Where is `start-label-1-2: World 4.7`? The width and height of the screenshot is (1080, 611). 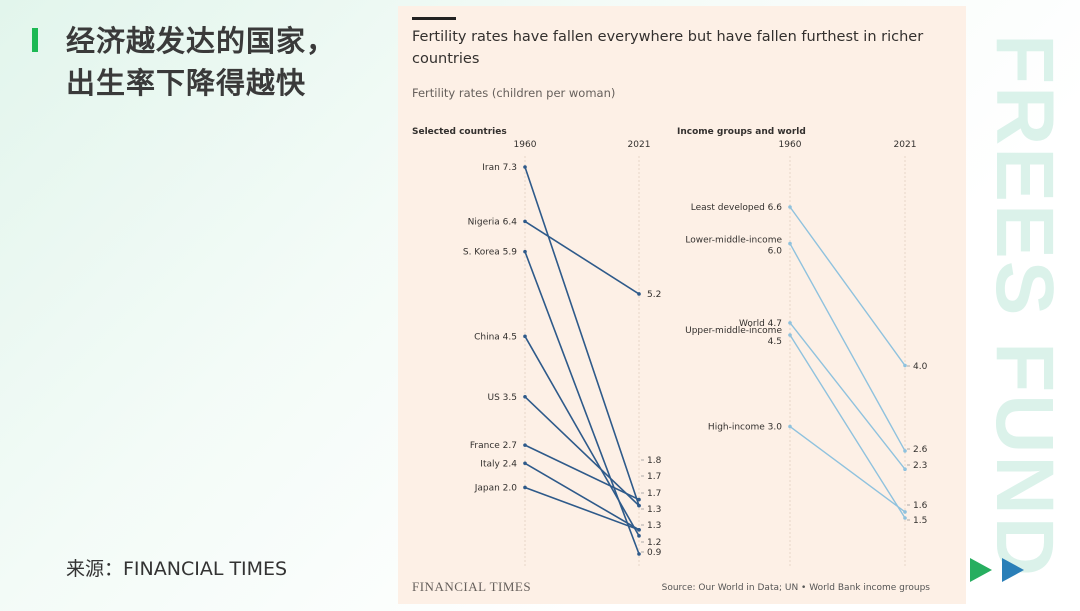
start-label-1-2: World 4.7 is located at coordinates (760, 324).